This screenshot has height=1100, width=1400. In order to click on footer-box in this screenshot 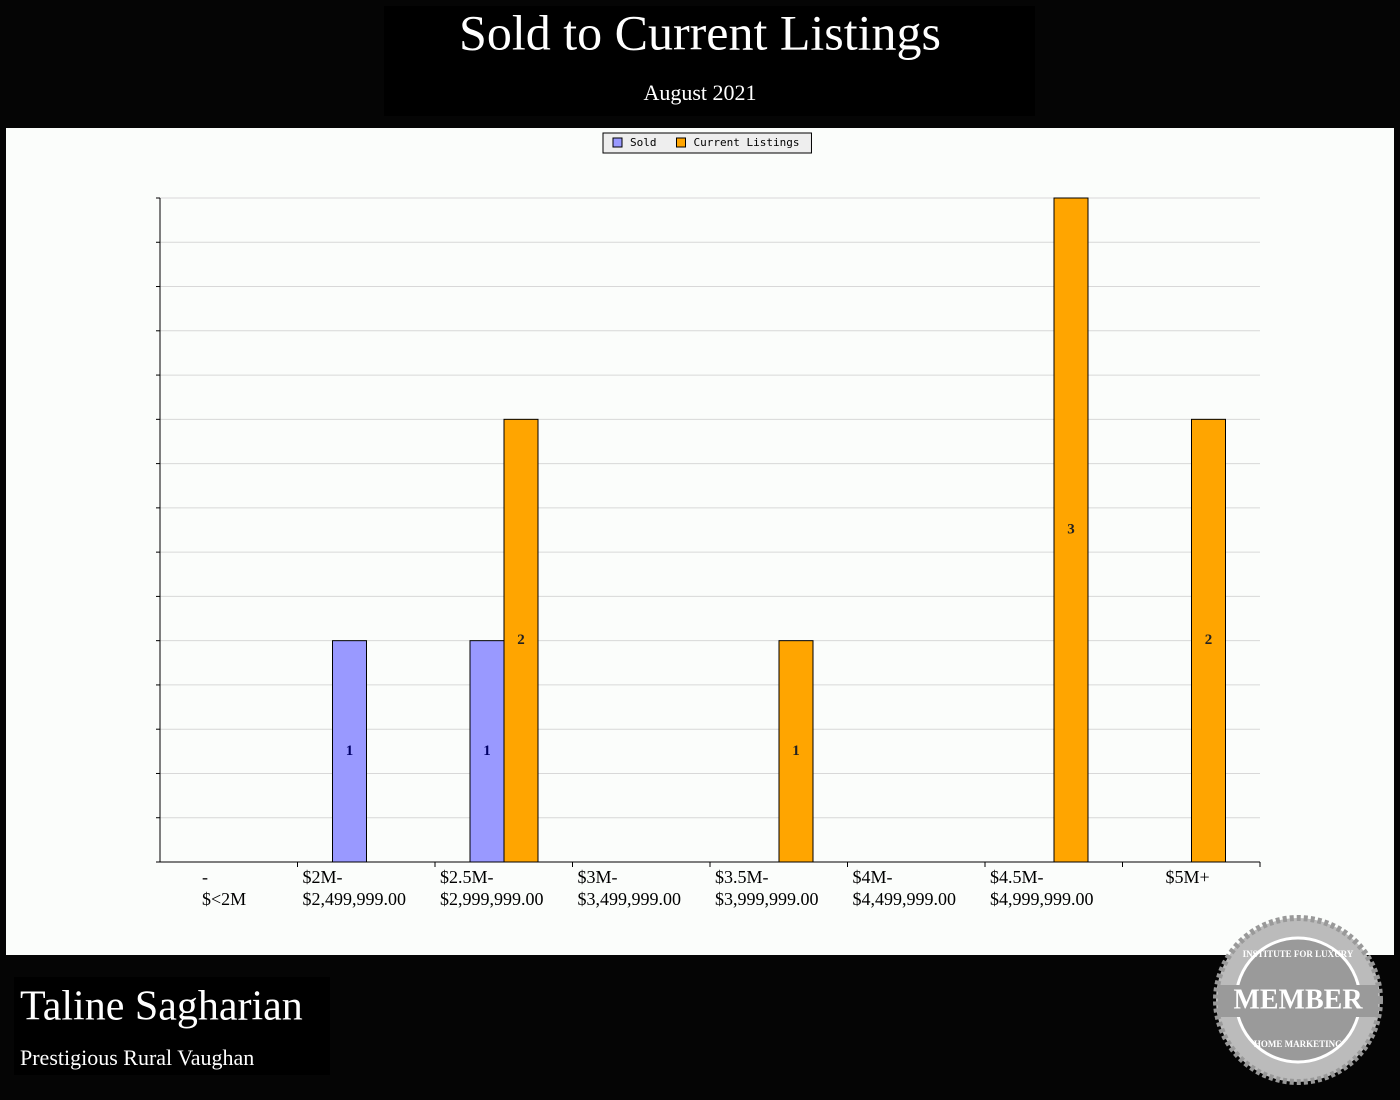, I will do `click(172, 1026)`.